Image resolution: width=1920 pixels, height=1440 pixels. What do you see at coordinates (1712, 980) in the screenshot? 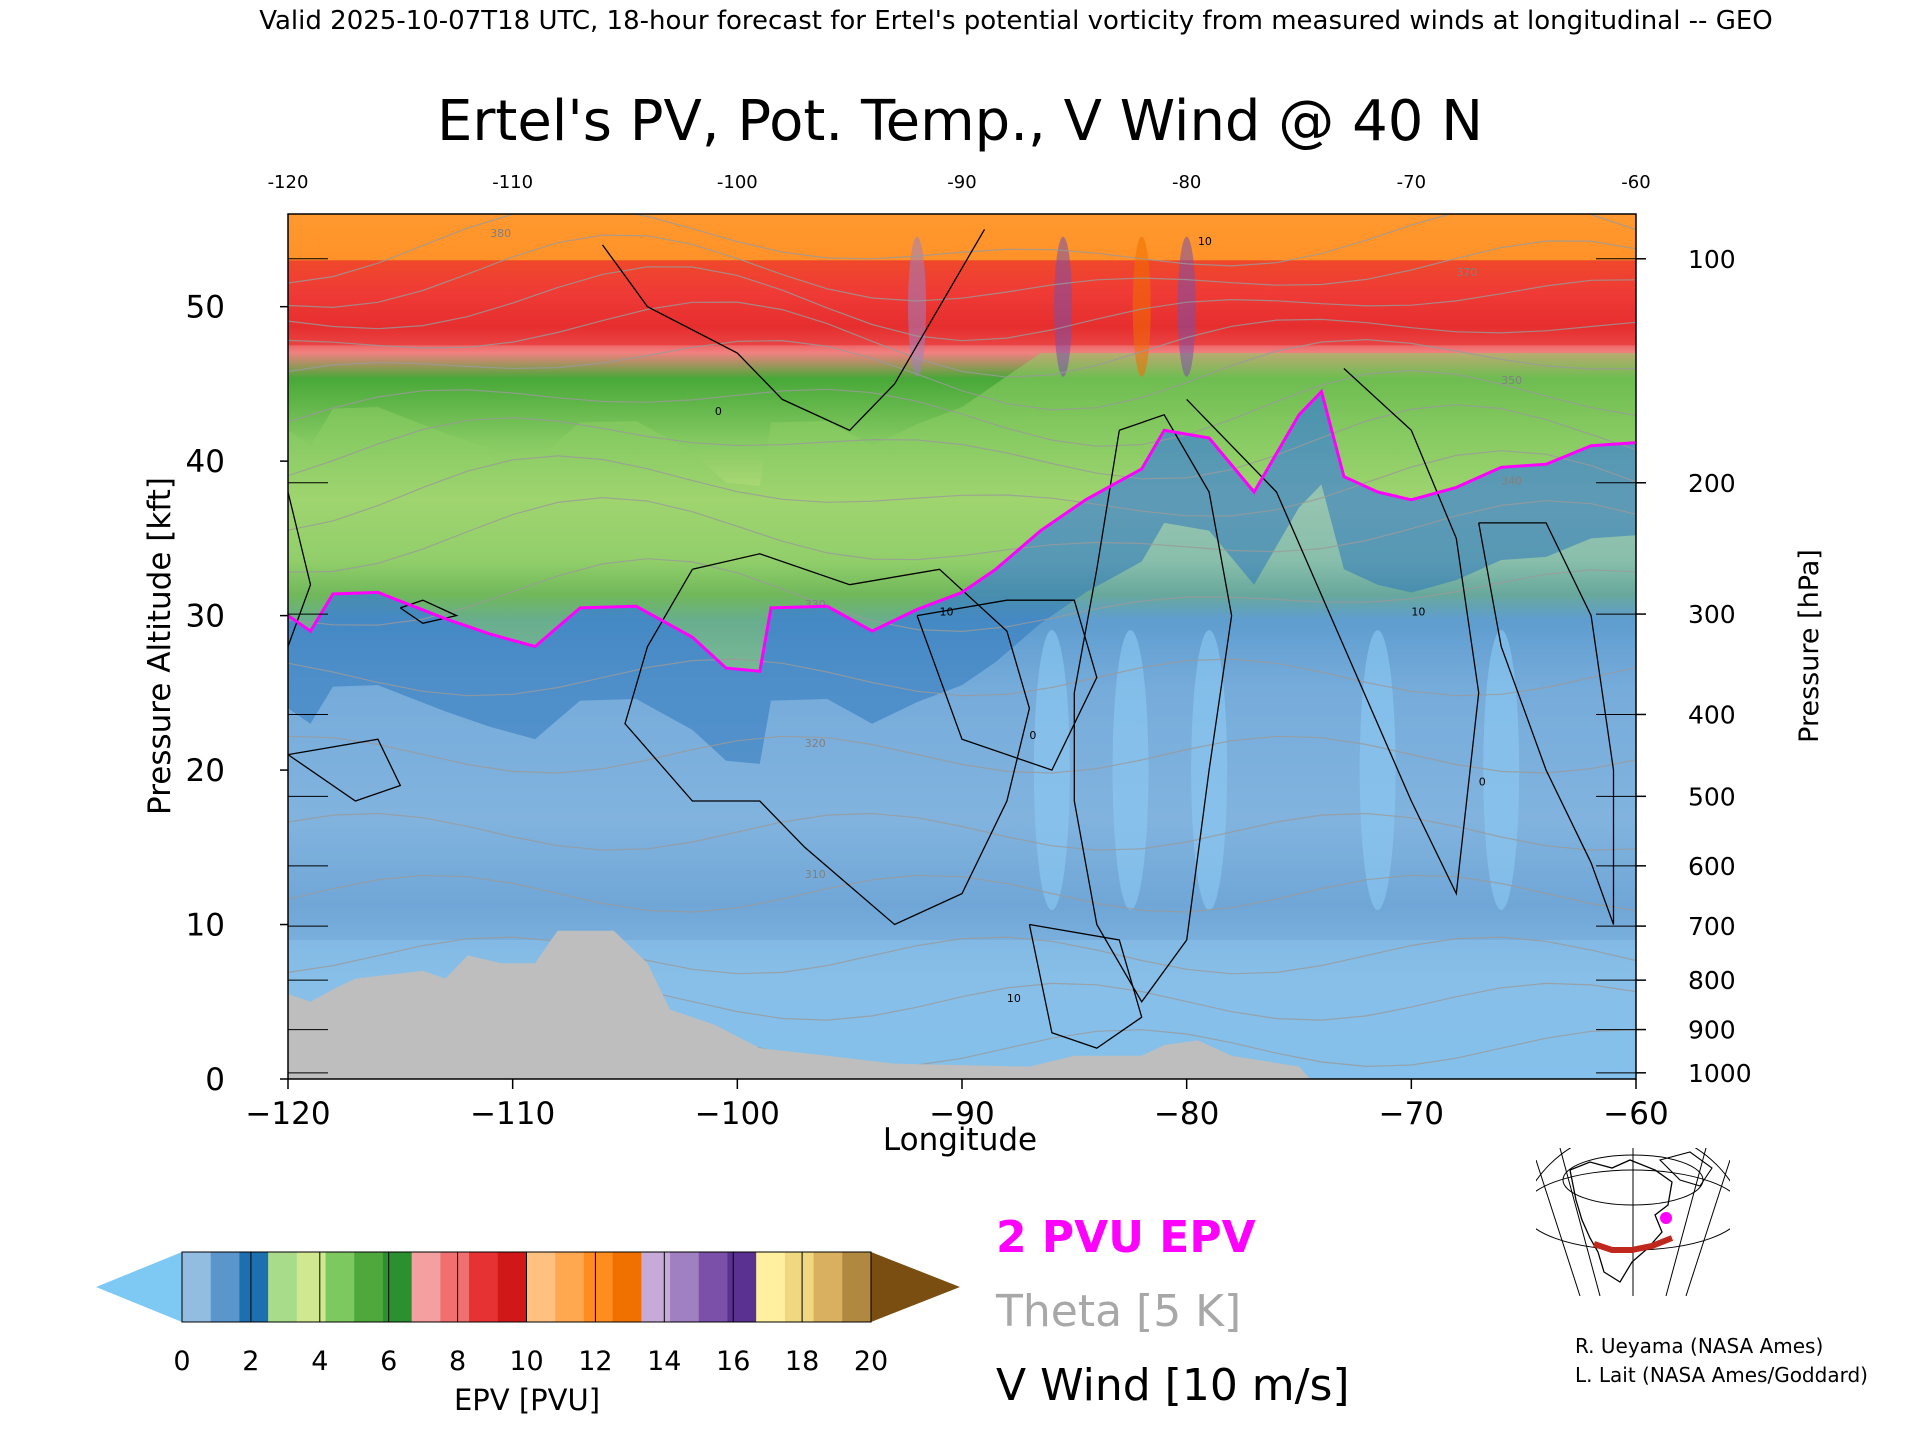
I see `pressure-tick-label: 800` at bounding box center [1712, 980].